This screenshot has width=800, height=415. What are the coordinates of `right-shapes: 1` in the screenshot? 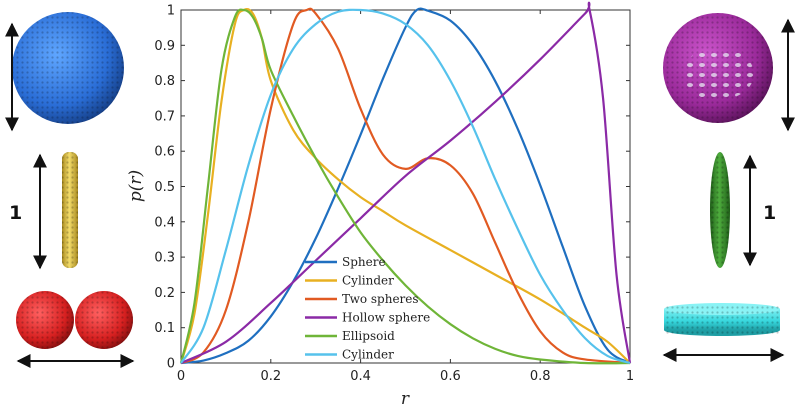 It's located at (728, 187).